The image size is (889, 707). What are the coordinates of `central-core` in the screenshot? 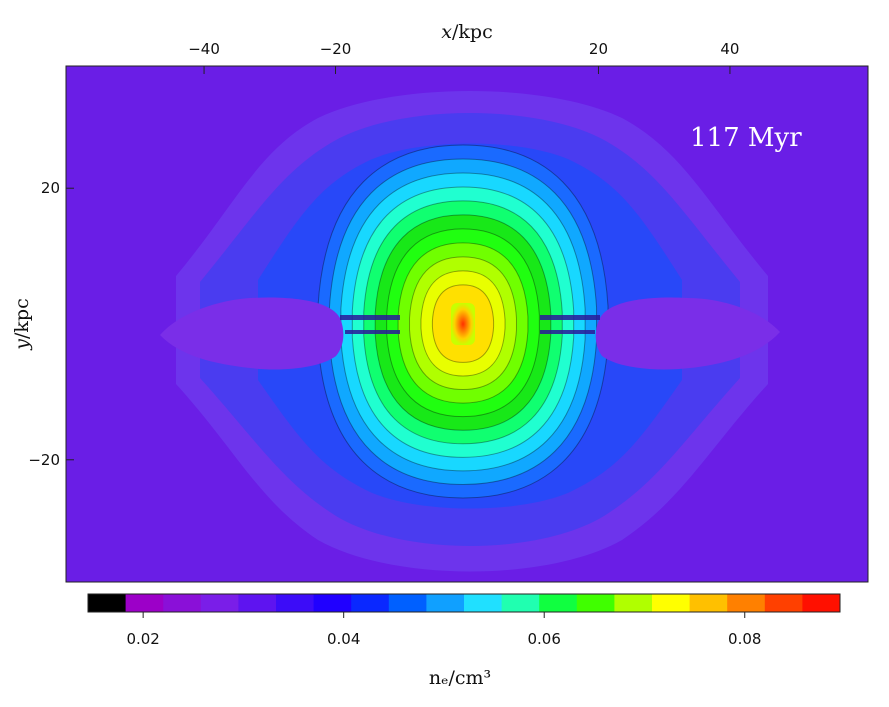 It's located at (463, 324).